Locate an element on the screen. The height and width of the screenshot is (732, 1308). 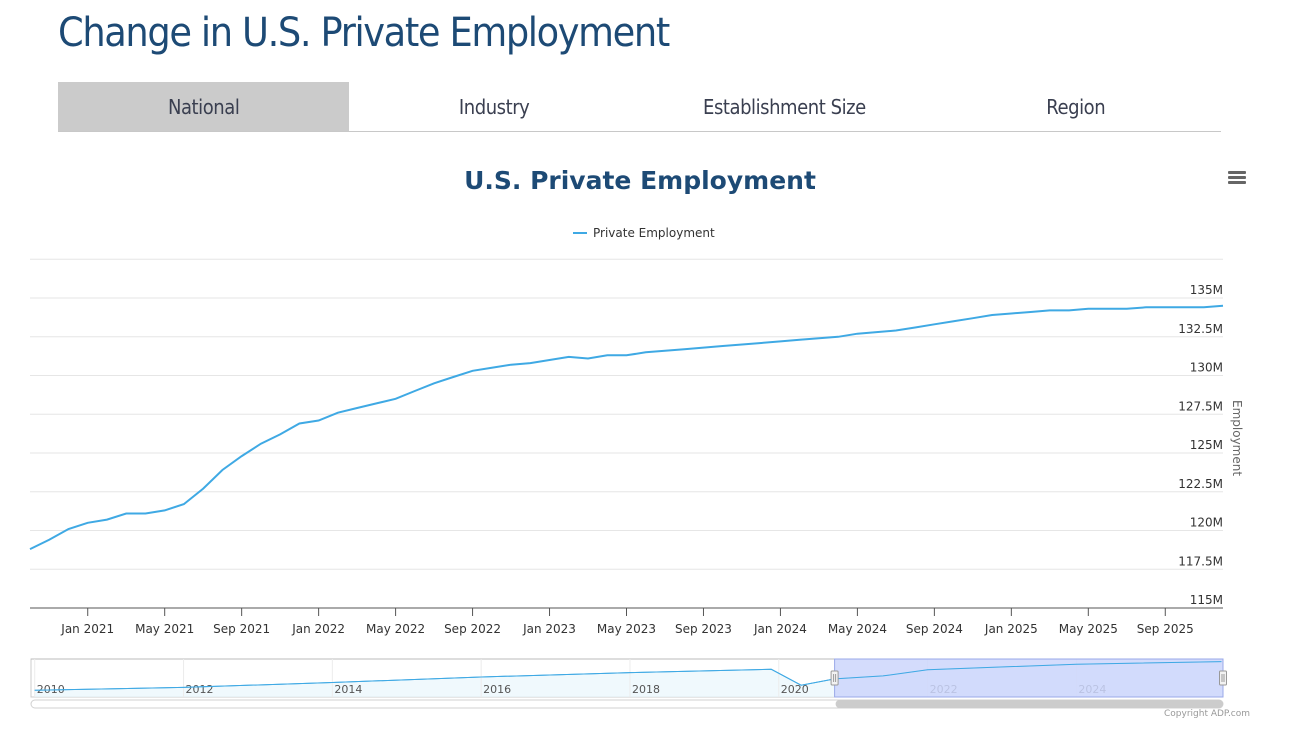
x-tick-label: Jan 2025 is located at coordinates (1011, 629).